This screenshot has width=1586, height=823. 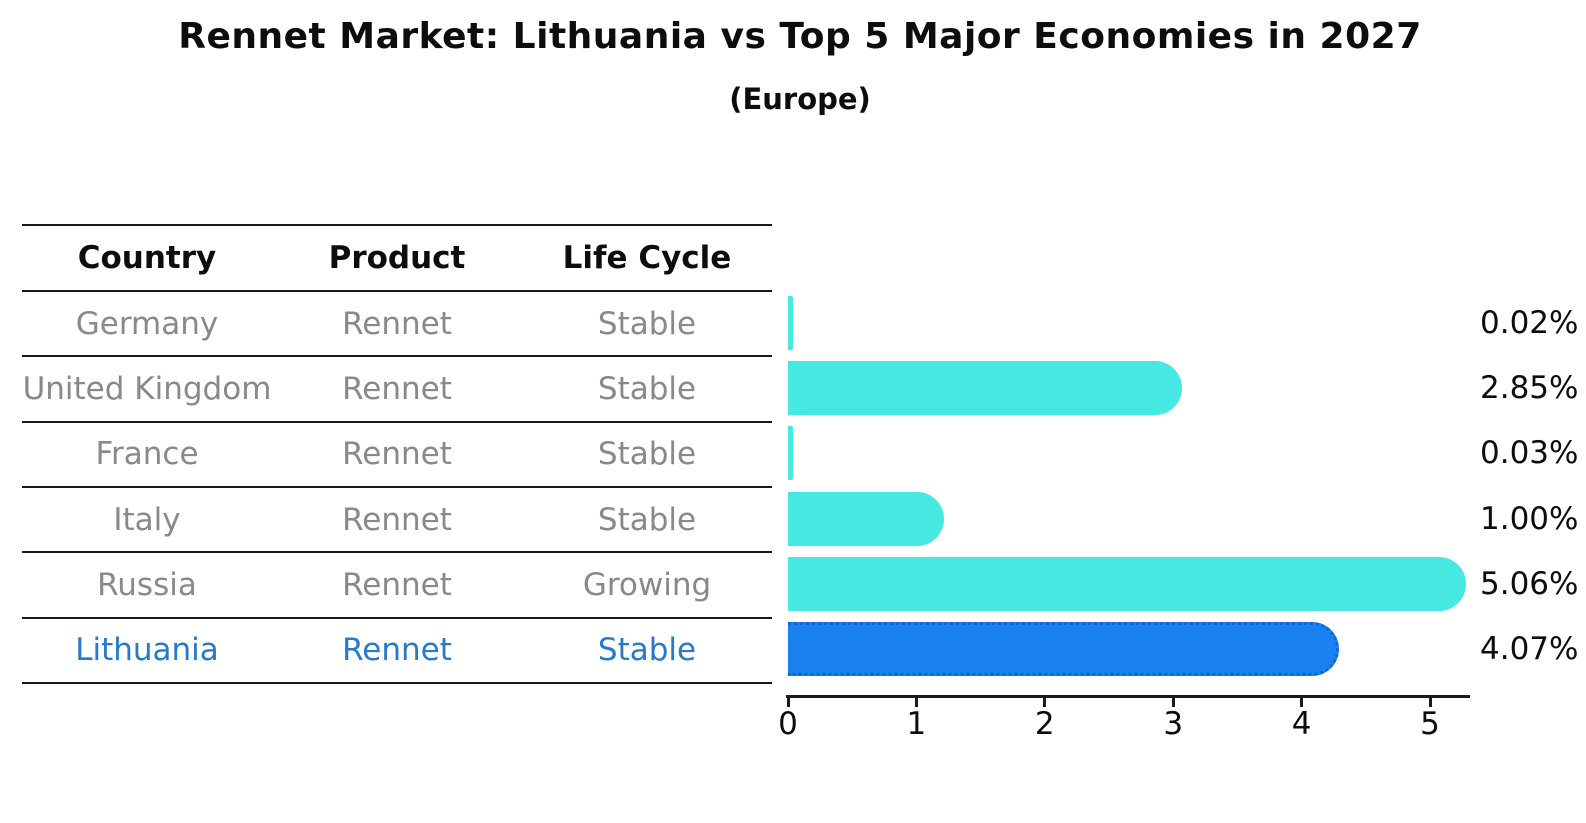 I want to click on table-row-russia: Russia Rennet Growing, so click(x=397, y=586).